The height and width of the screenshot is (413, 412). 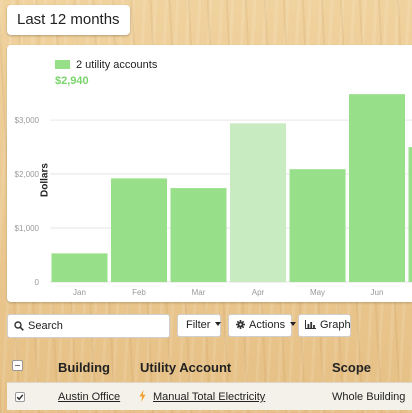 I want to click on chart-legend: 2 utility accounts, so click(x=106, y=65).